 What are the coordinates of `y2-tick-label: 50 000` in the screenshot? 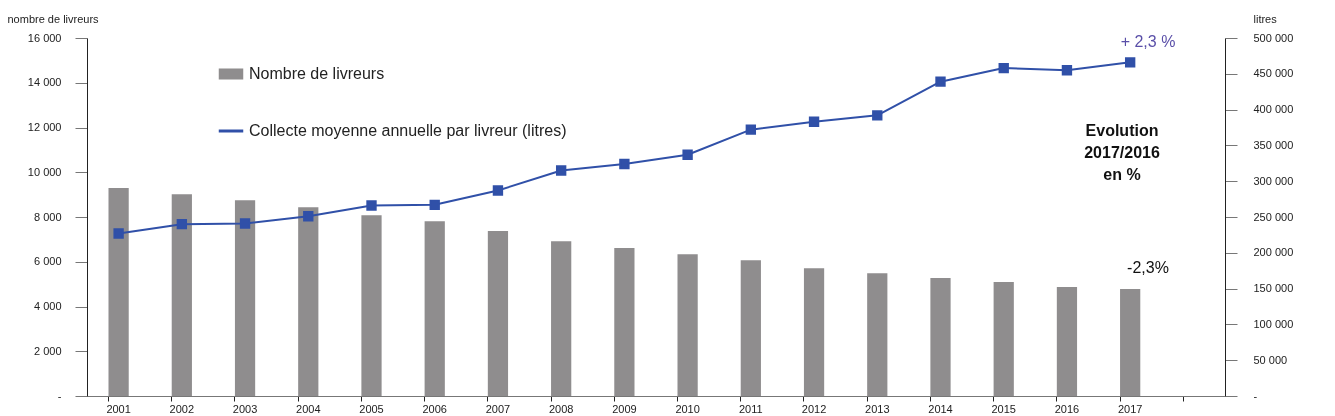 It's located at (1270, 359).